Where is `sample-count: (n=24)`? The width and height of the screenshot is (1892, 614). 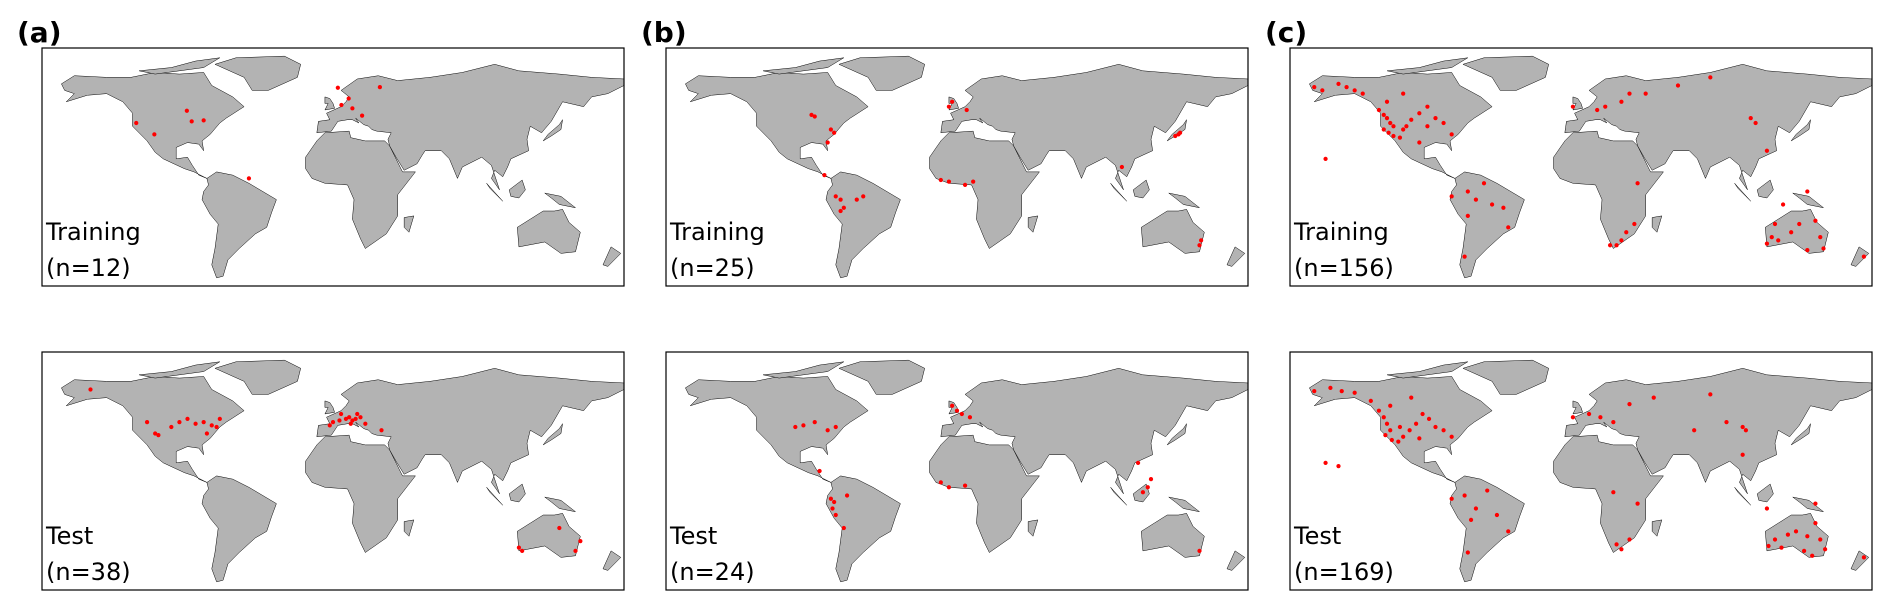 sample-count: (n=24) is located at coordinates (712, 572).